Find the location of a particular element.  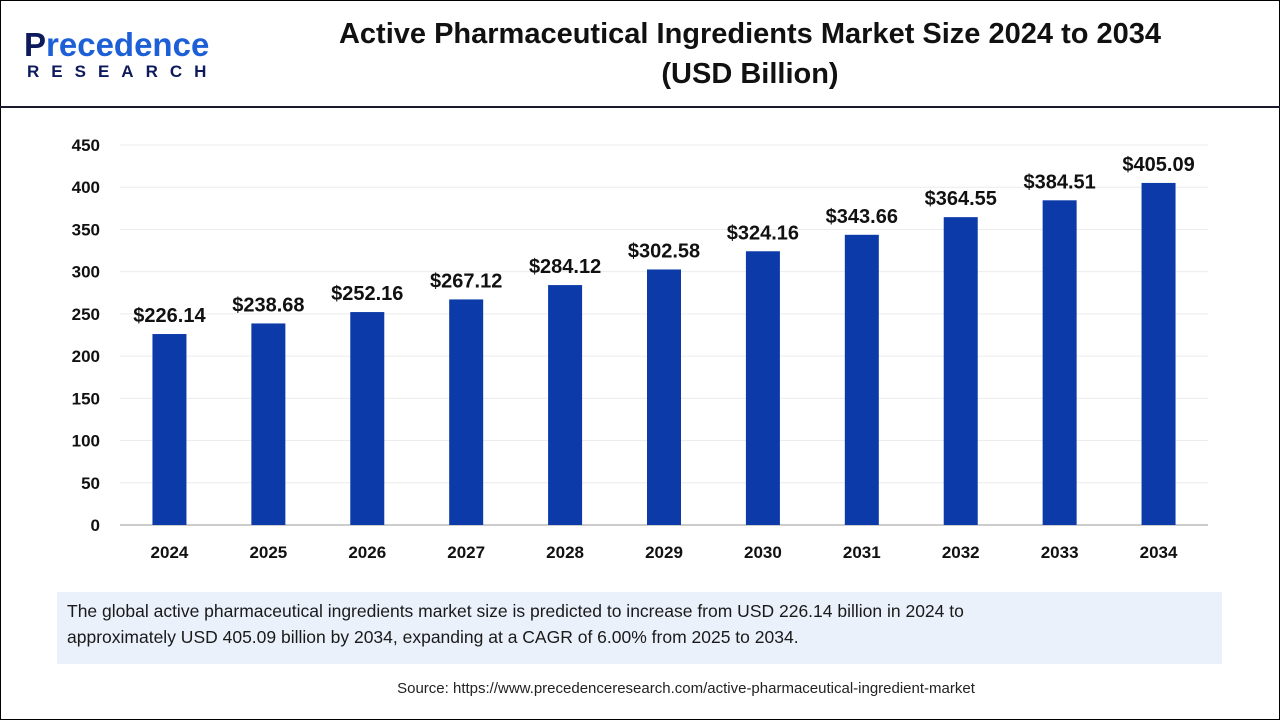

y-tick-label: 200 is located at coordinates (86, 356).